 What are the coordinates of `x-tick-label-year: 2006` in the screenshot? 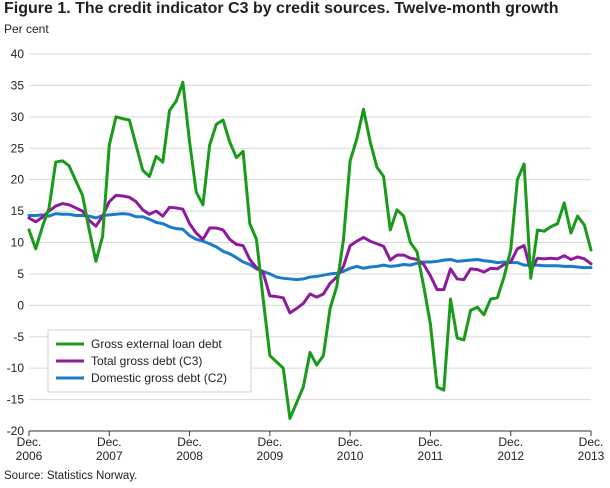 It's located at (29, 456).